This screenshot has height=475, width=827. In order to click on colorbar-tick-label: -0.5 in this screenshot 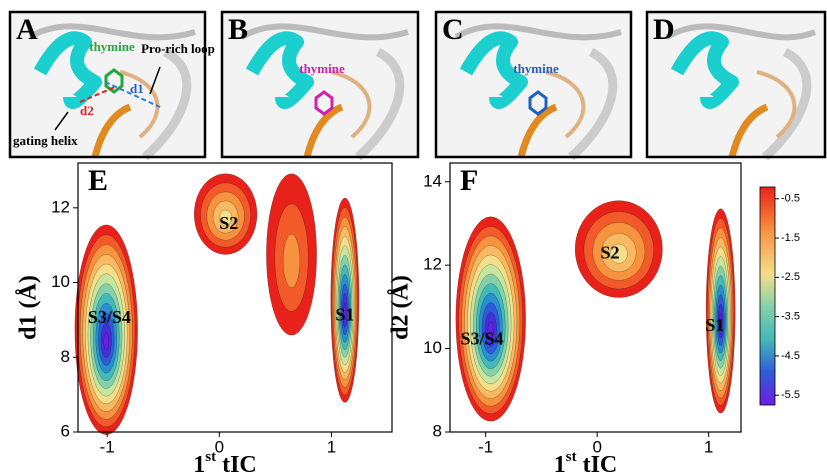, I will do `click(790, 199)`.